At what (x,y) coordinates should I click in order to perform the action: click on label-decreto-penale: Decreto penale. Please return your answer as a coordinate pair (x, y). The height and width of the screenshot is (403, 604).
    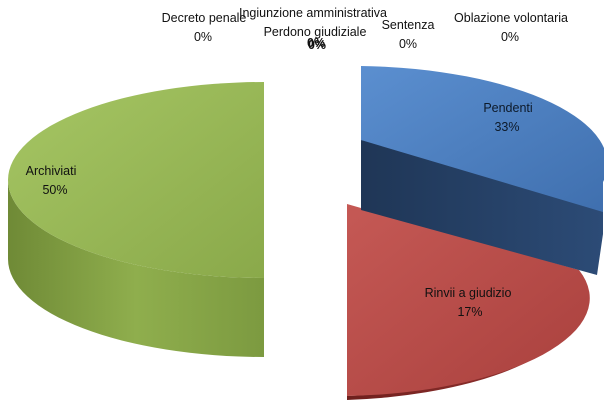
    Looking at the image, I should click on (204, 18).